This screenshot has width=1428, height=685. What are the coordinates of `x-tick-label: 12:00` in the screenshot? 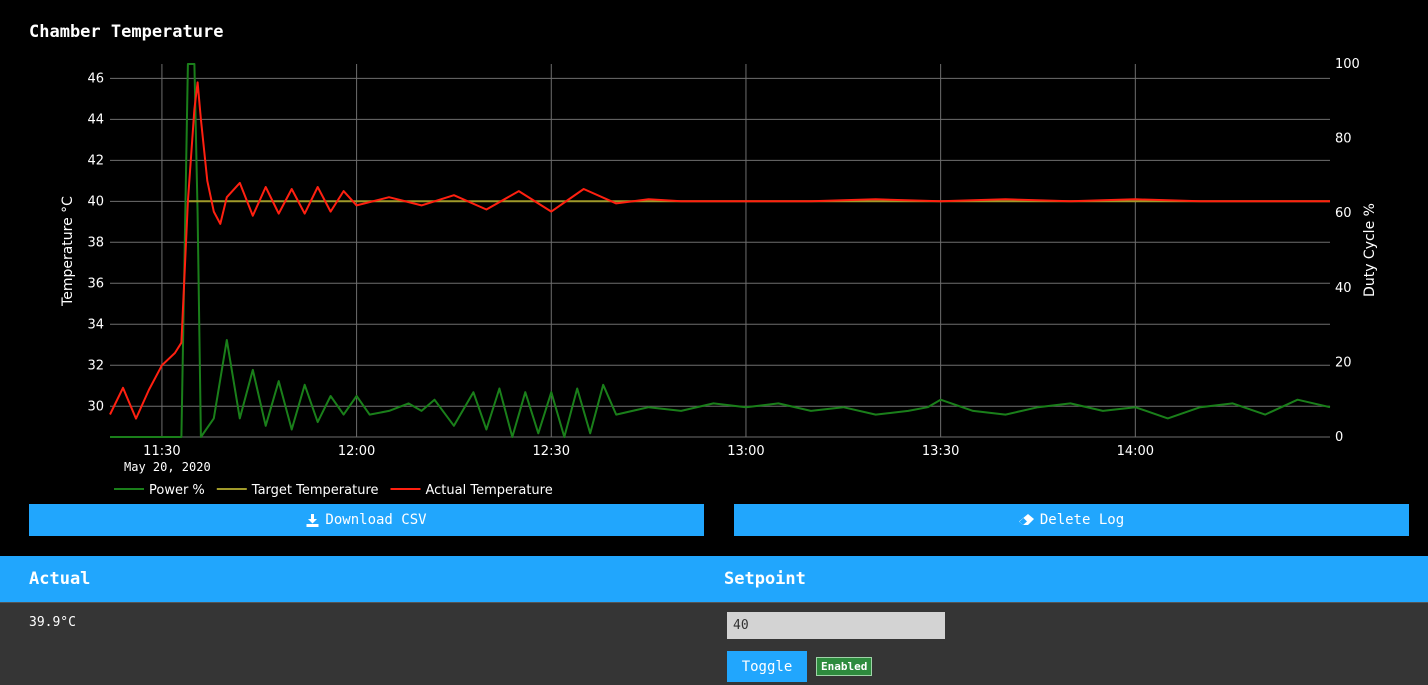 It's located at (356, 451).